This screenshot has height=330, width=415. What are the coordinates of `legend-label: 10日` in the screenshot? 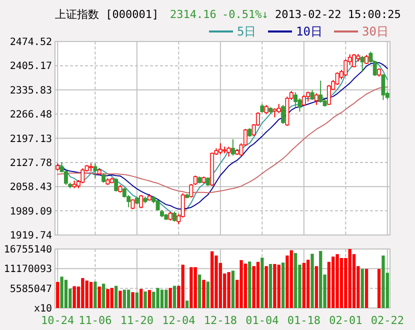 It's located at (309, 31).